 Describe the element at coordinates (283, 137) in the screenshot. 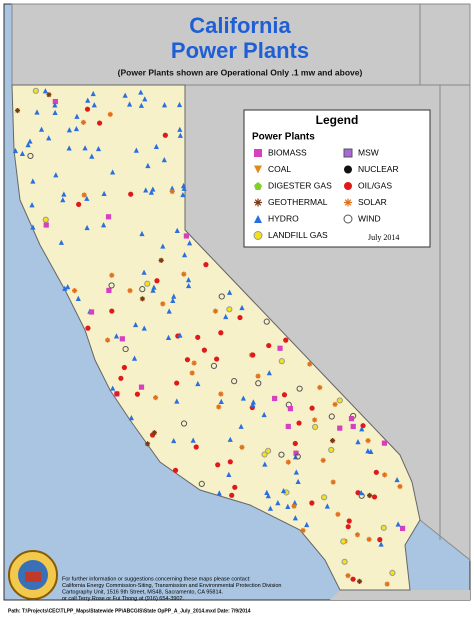

I see `legend-heading: Power Plants` at that location.